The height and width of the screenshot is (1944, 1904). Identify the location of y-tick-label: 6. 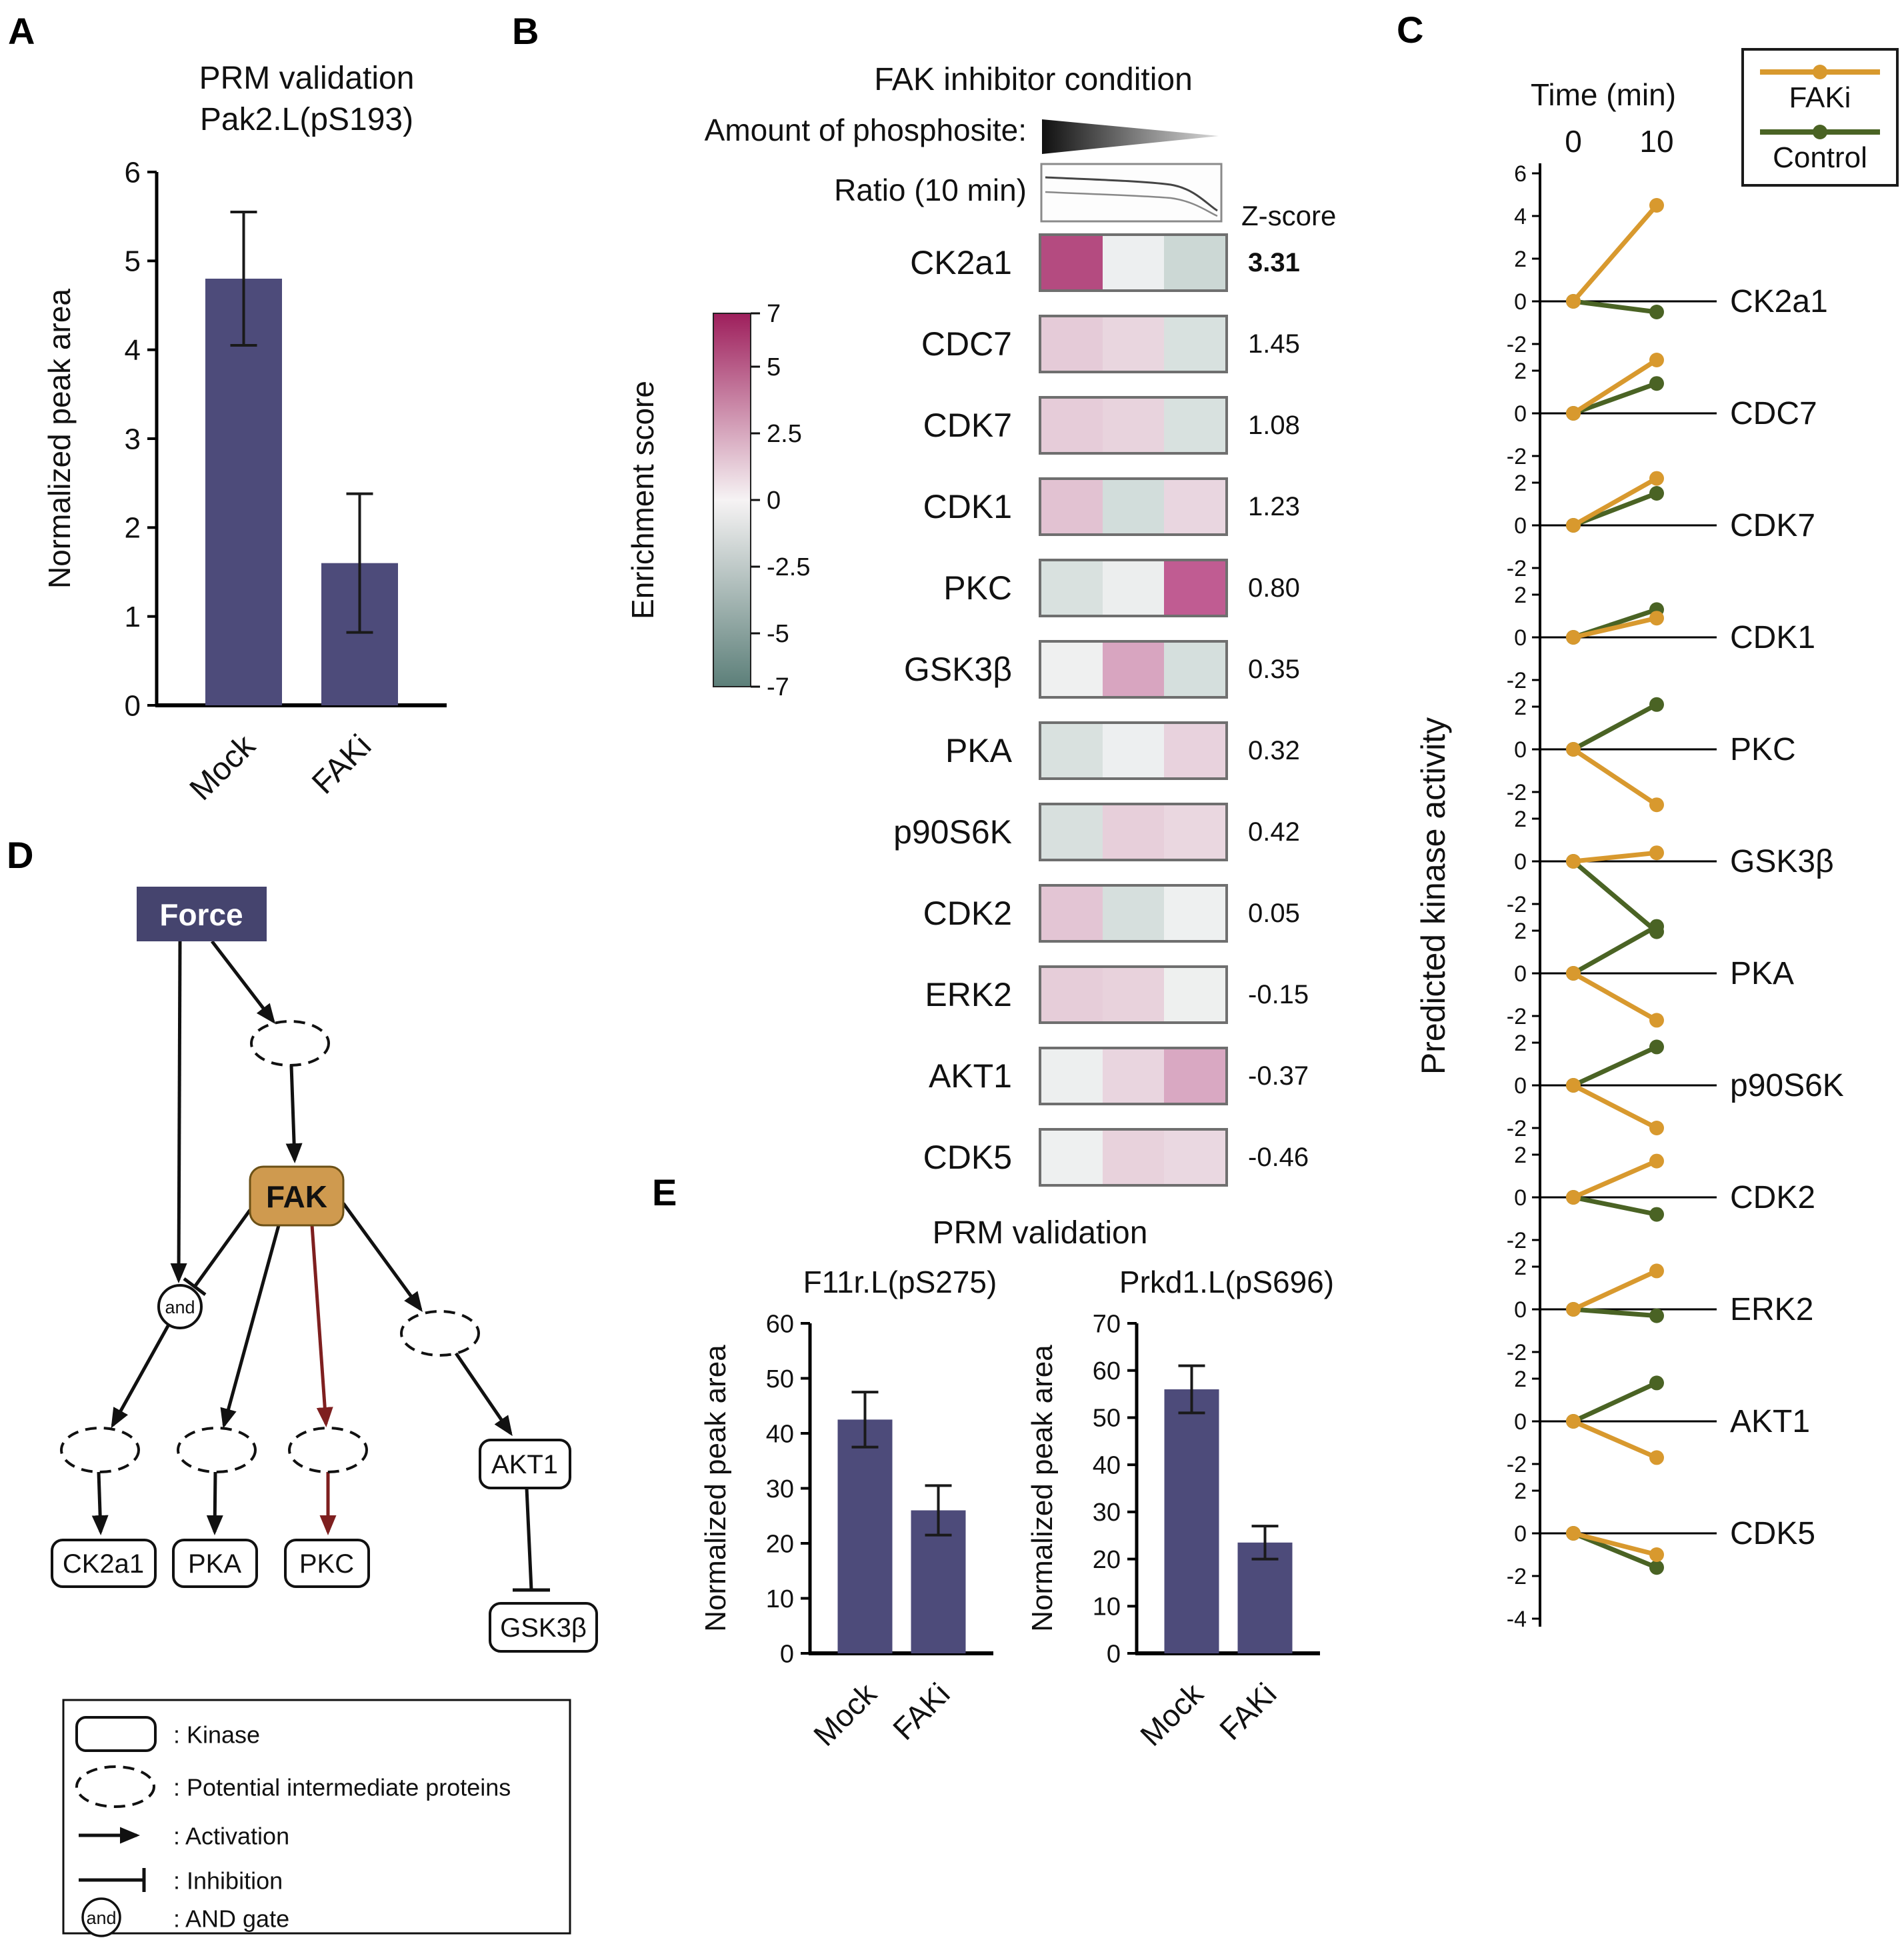
(133, 172).